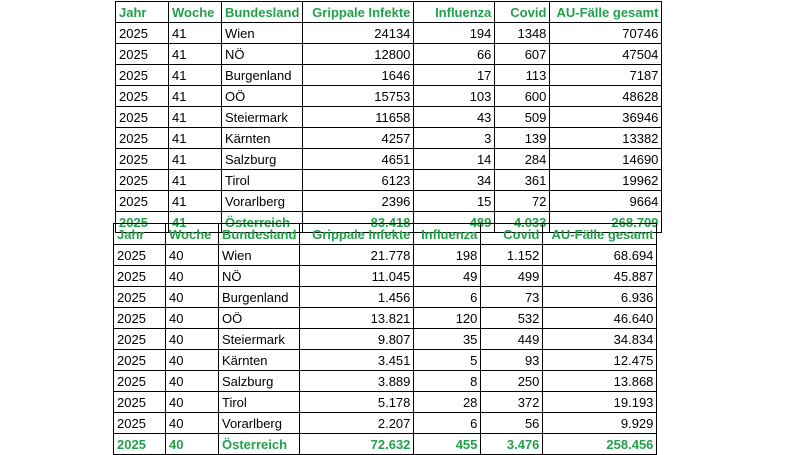 Image resolution: width=793 pixels, height=455 pixels. I want to click on cell-bundesland: Wien, so click(262, 33).